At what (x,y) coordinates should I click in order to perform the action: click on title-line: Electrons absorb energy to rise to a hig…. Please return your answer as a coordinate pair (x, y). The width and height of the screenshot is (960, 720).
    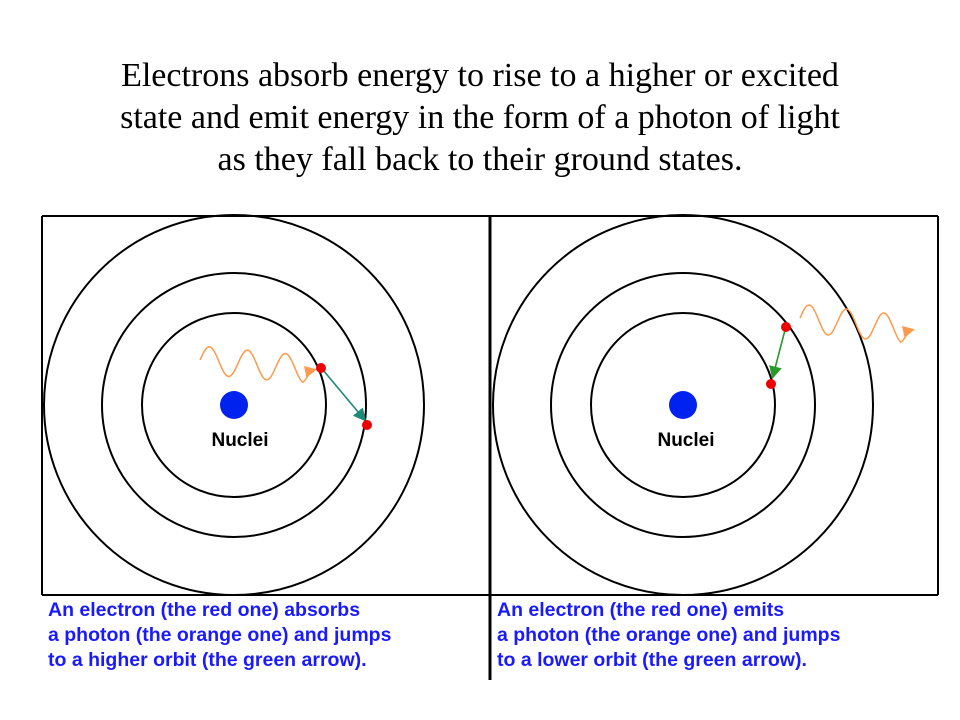
    Looking at the image, I should click on (480, 75).